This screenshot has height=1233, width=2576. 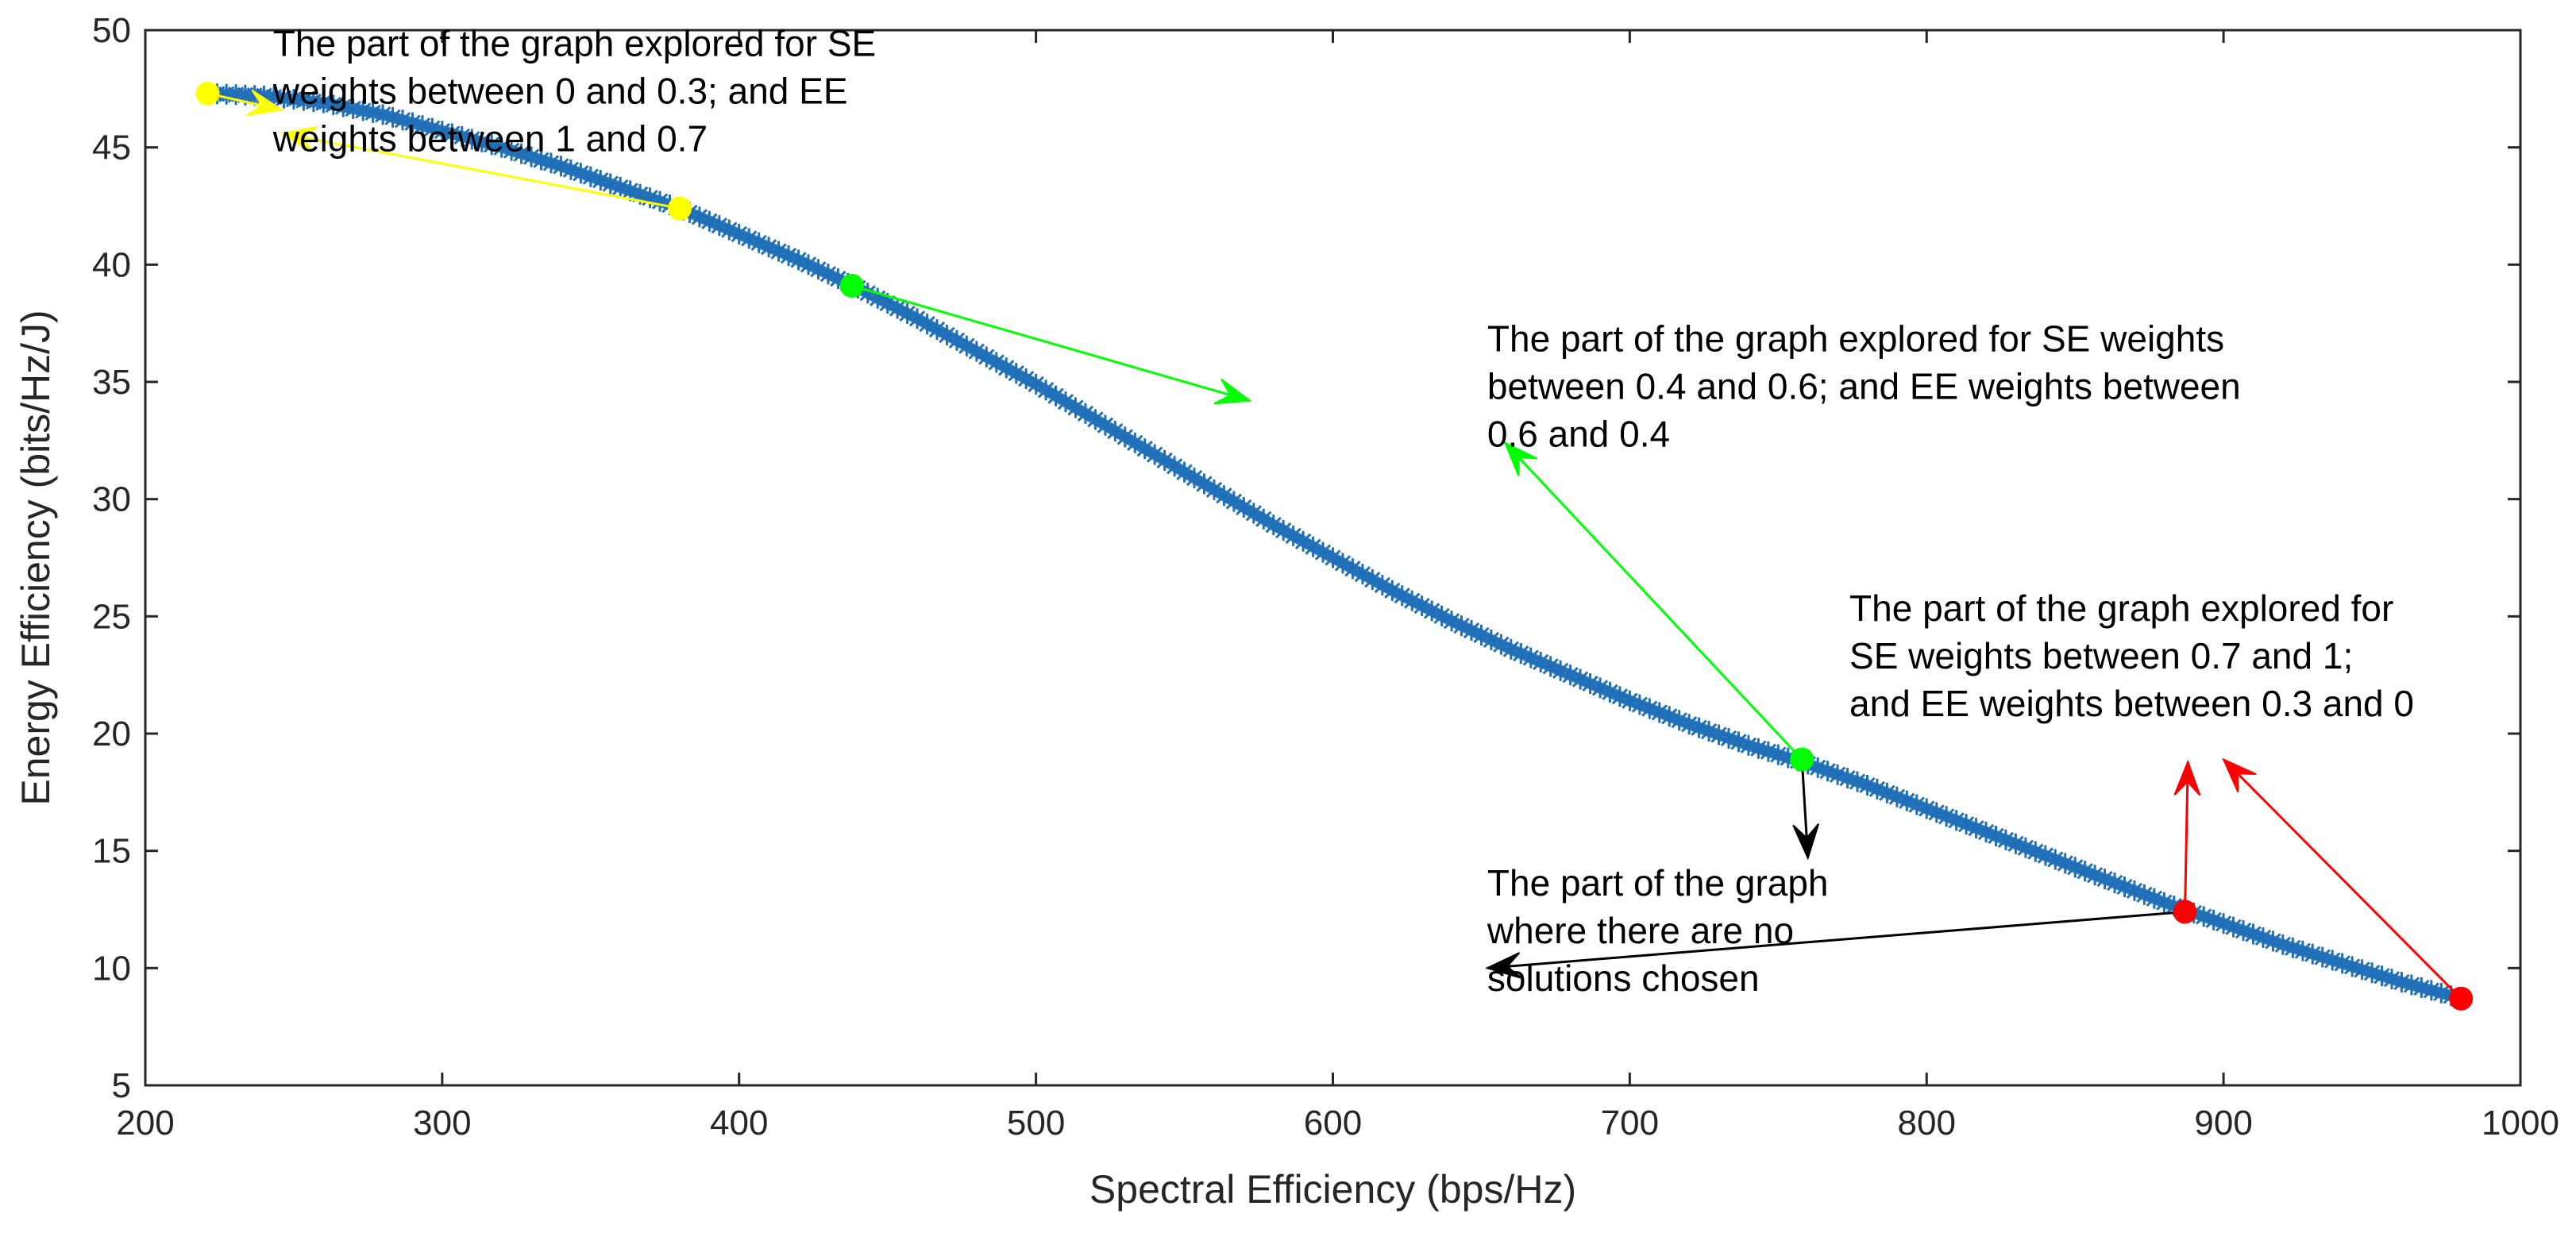 I want to click on annotation-line: where there are no, so click(x=1640, y=930).